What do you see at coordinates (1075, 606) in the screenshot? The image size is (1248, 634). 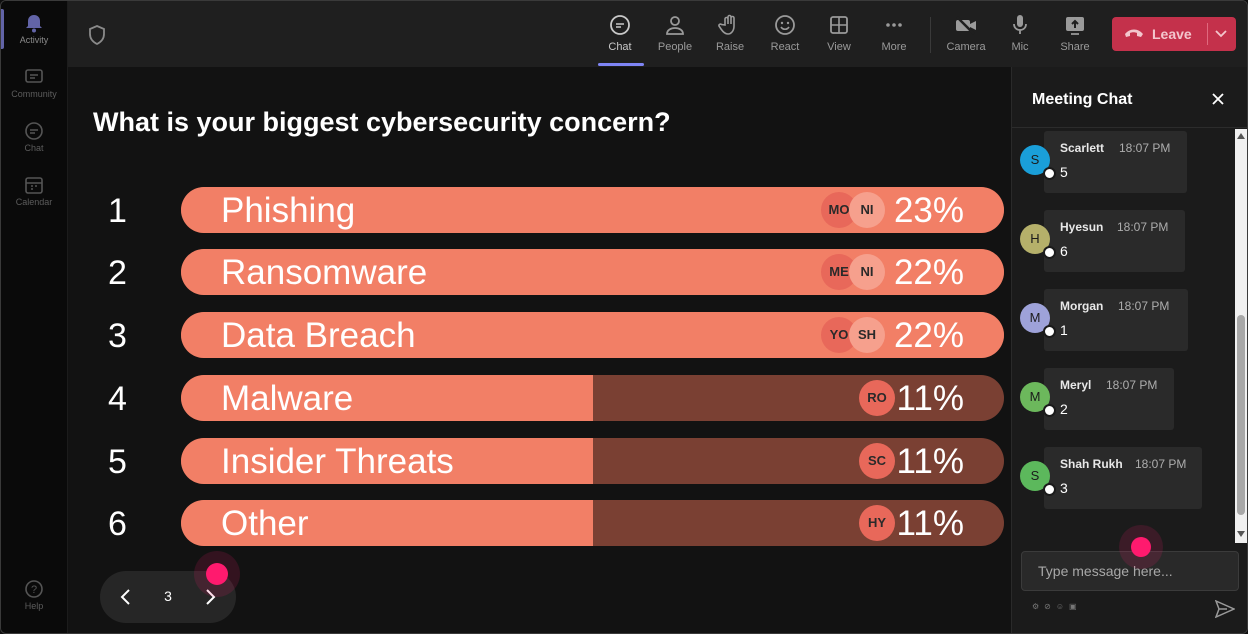 I see `gif-icon: ▣` at bounding box center [1075, 606].